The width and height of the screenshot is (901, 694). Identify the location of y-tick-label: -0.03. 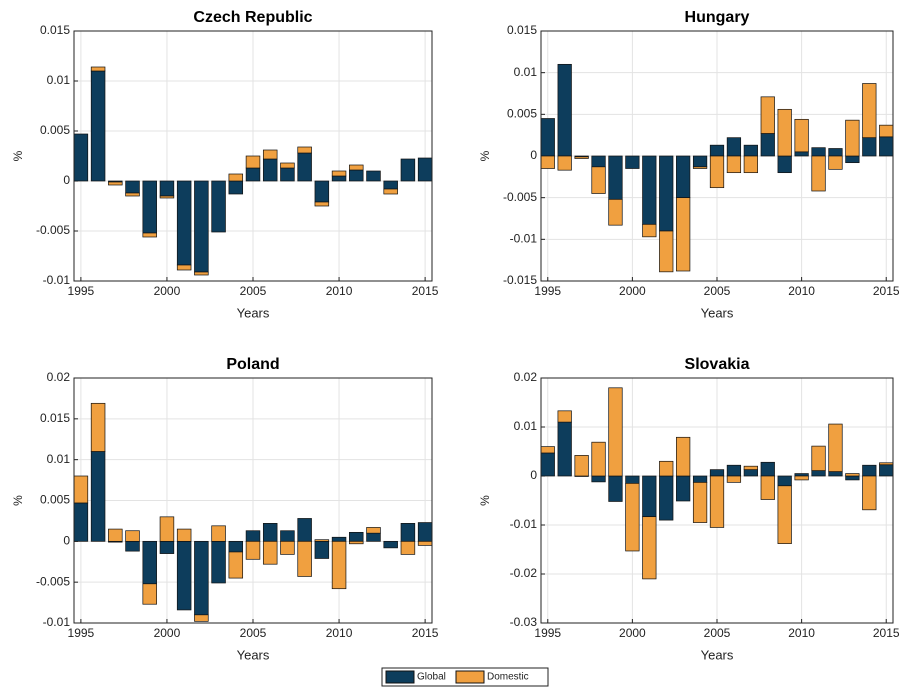
(524, 622).